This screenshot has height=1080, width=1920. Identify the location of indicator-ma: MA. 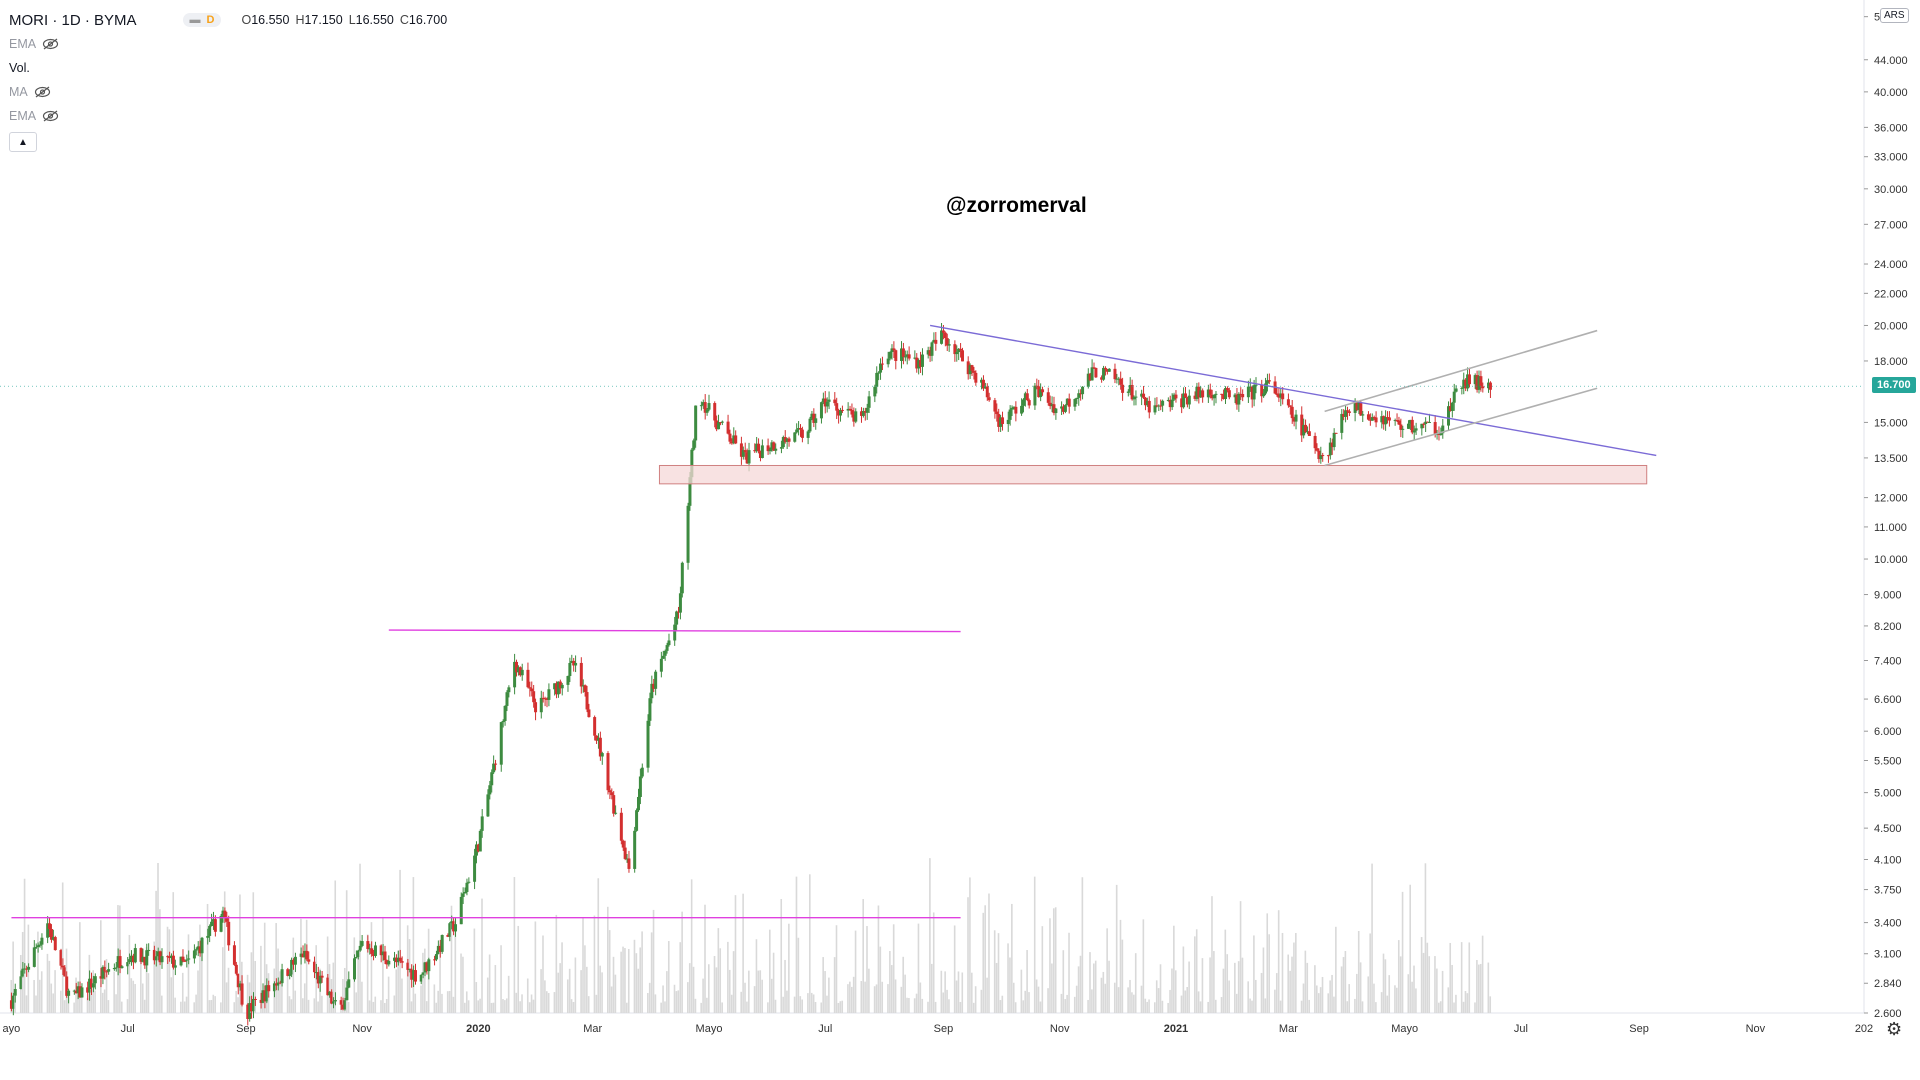
(228, 92).